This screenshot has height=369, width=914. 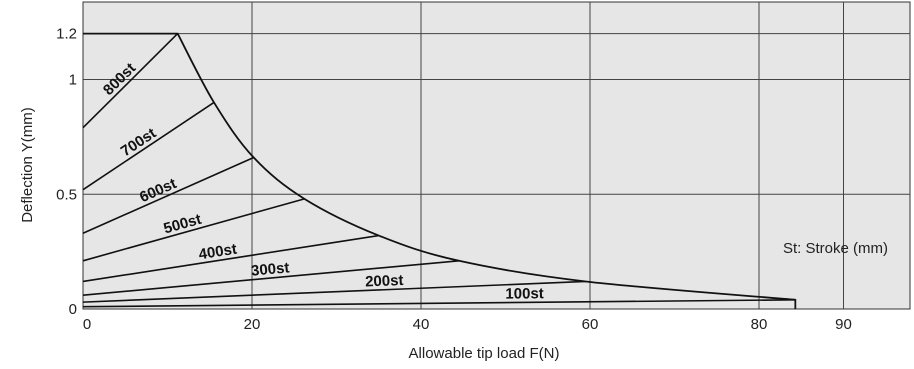 I want to click on series-line-700st, so click(x=148, y=146).